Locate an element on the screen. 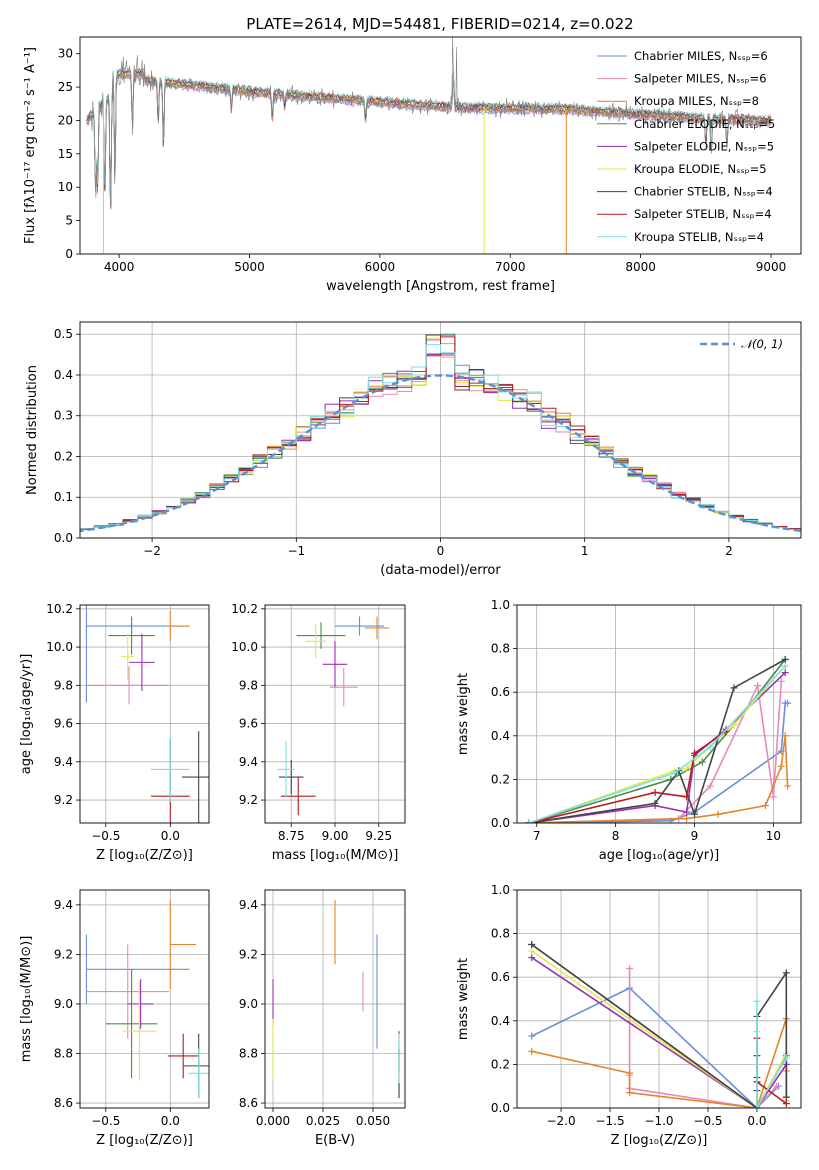 The width and height of the screenshot is (819, 1170). mass-vs-Z-xtick-label-1: 0.0 is located at coordinates (170, 1121).